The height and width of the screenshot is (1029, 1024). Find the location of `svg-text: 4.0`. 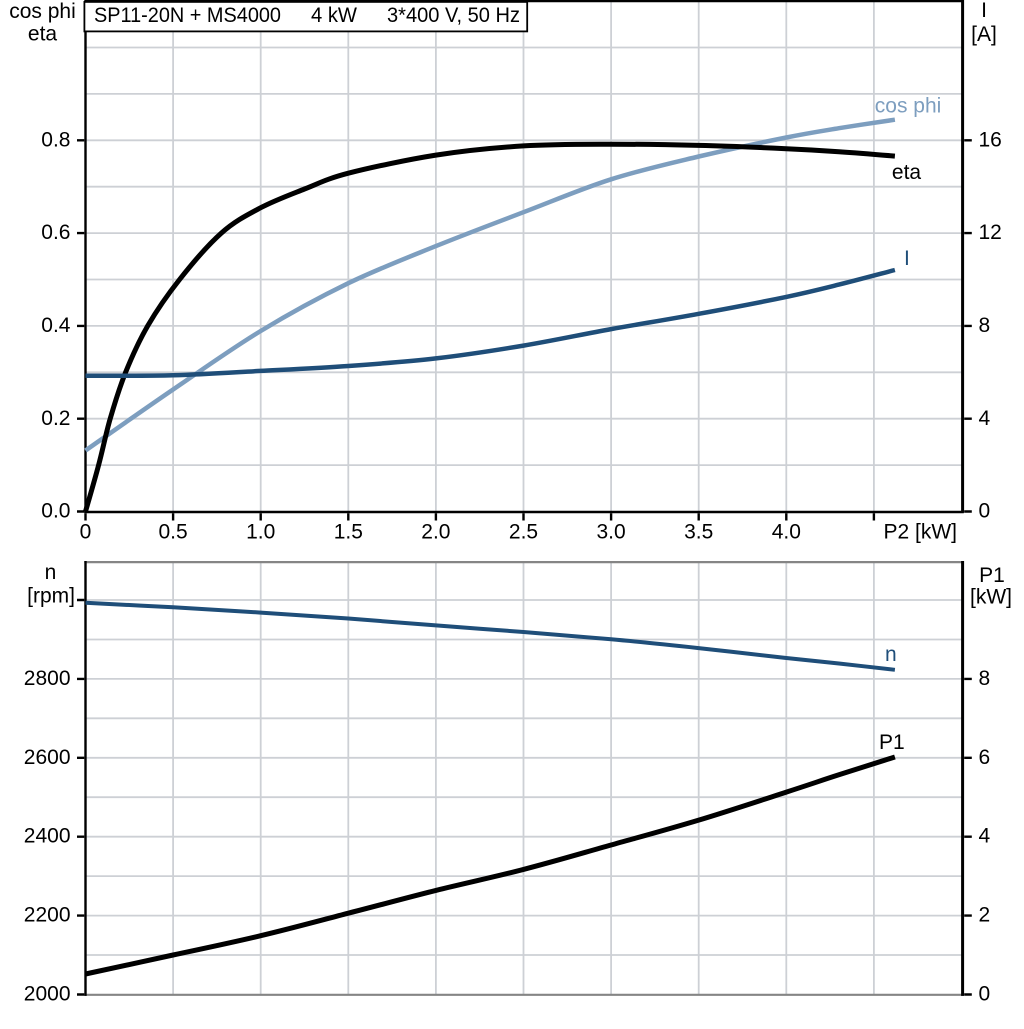

svg-text: 4.0 is located at coordinates (786, 532).